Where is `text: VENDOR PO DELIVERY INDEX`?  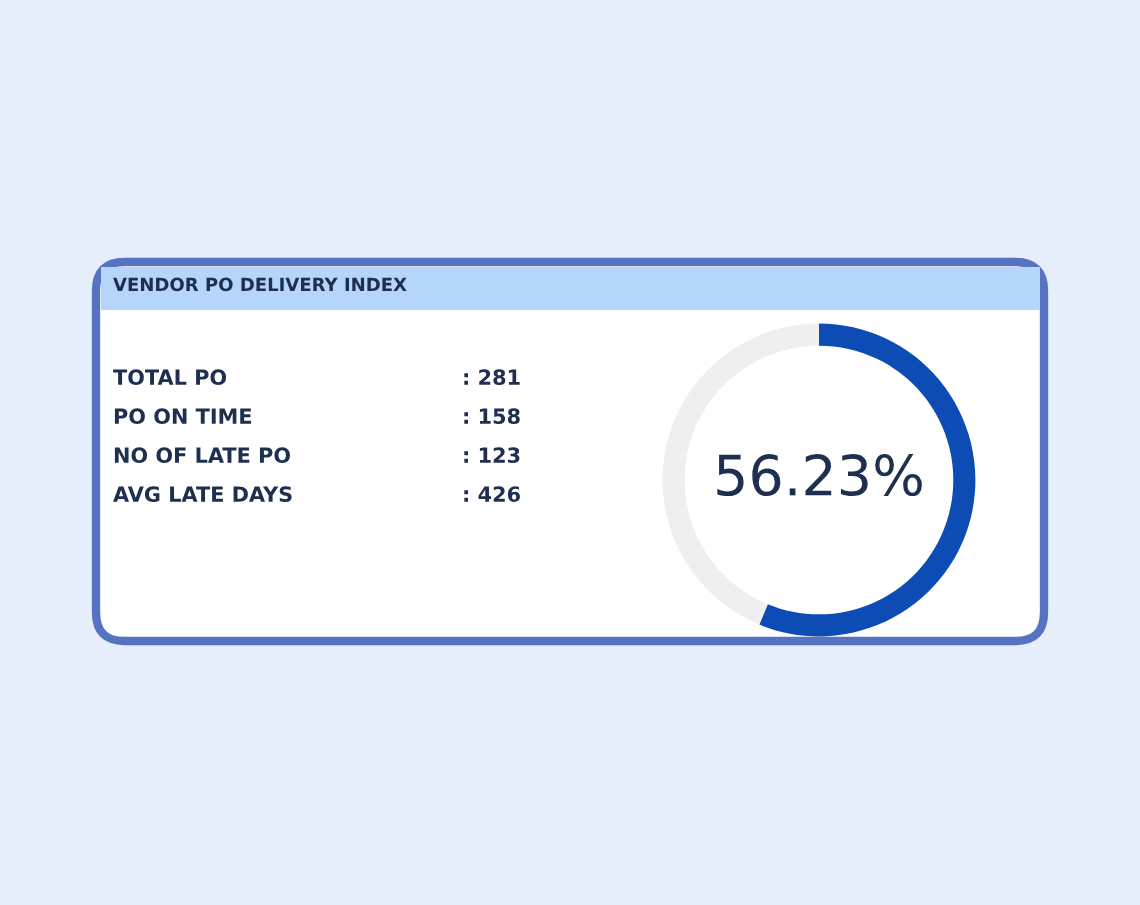 text: VENDOR PO DELIVERY INDEX is located at coordinates (260, 284).